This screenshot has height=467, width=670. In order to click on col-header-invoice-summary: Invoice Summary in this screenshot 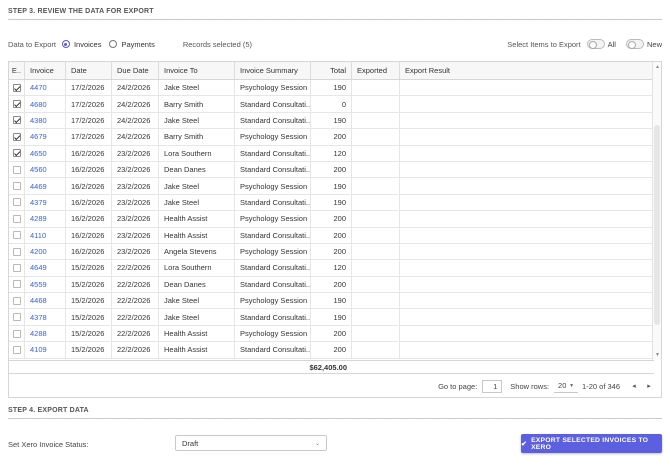, I will do `click(273, 70)`.